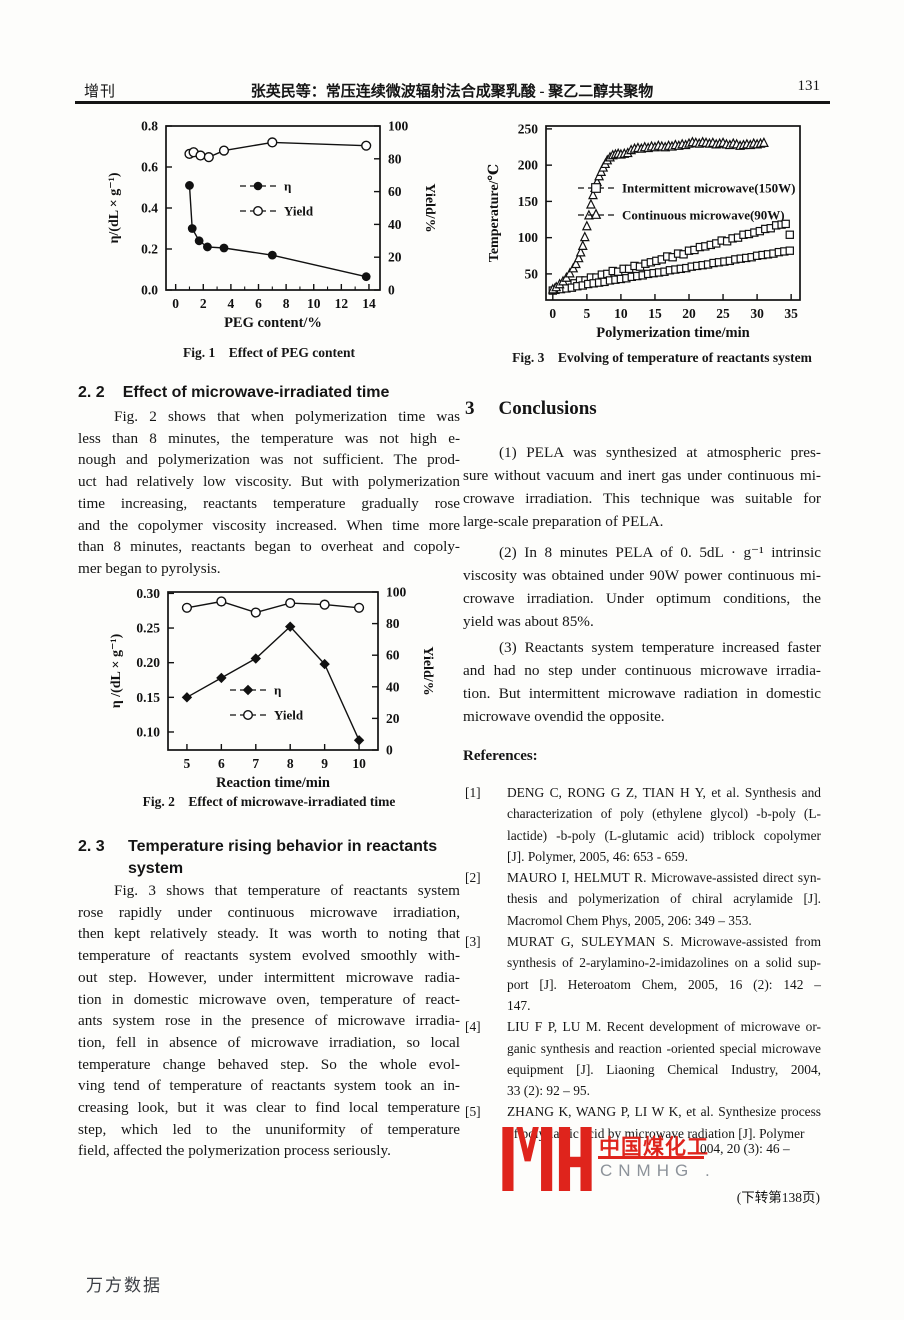  What do you see at coordinates (494, 213) in the screenshot?
I see `svg-text: Temperature/℃` at bounding box center [494, 213].